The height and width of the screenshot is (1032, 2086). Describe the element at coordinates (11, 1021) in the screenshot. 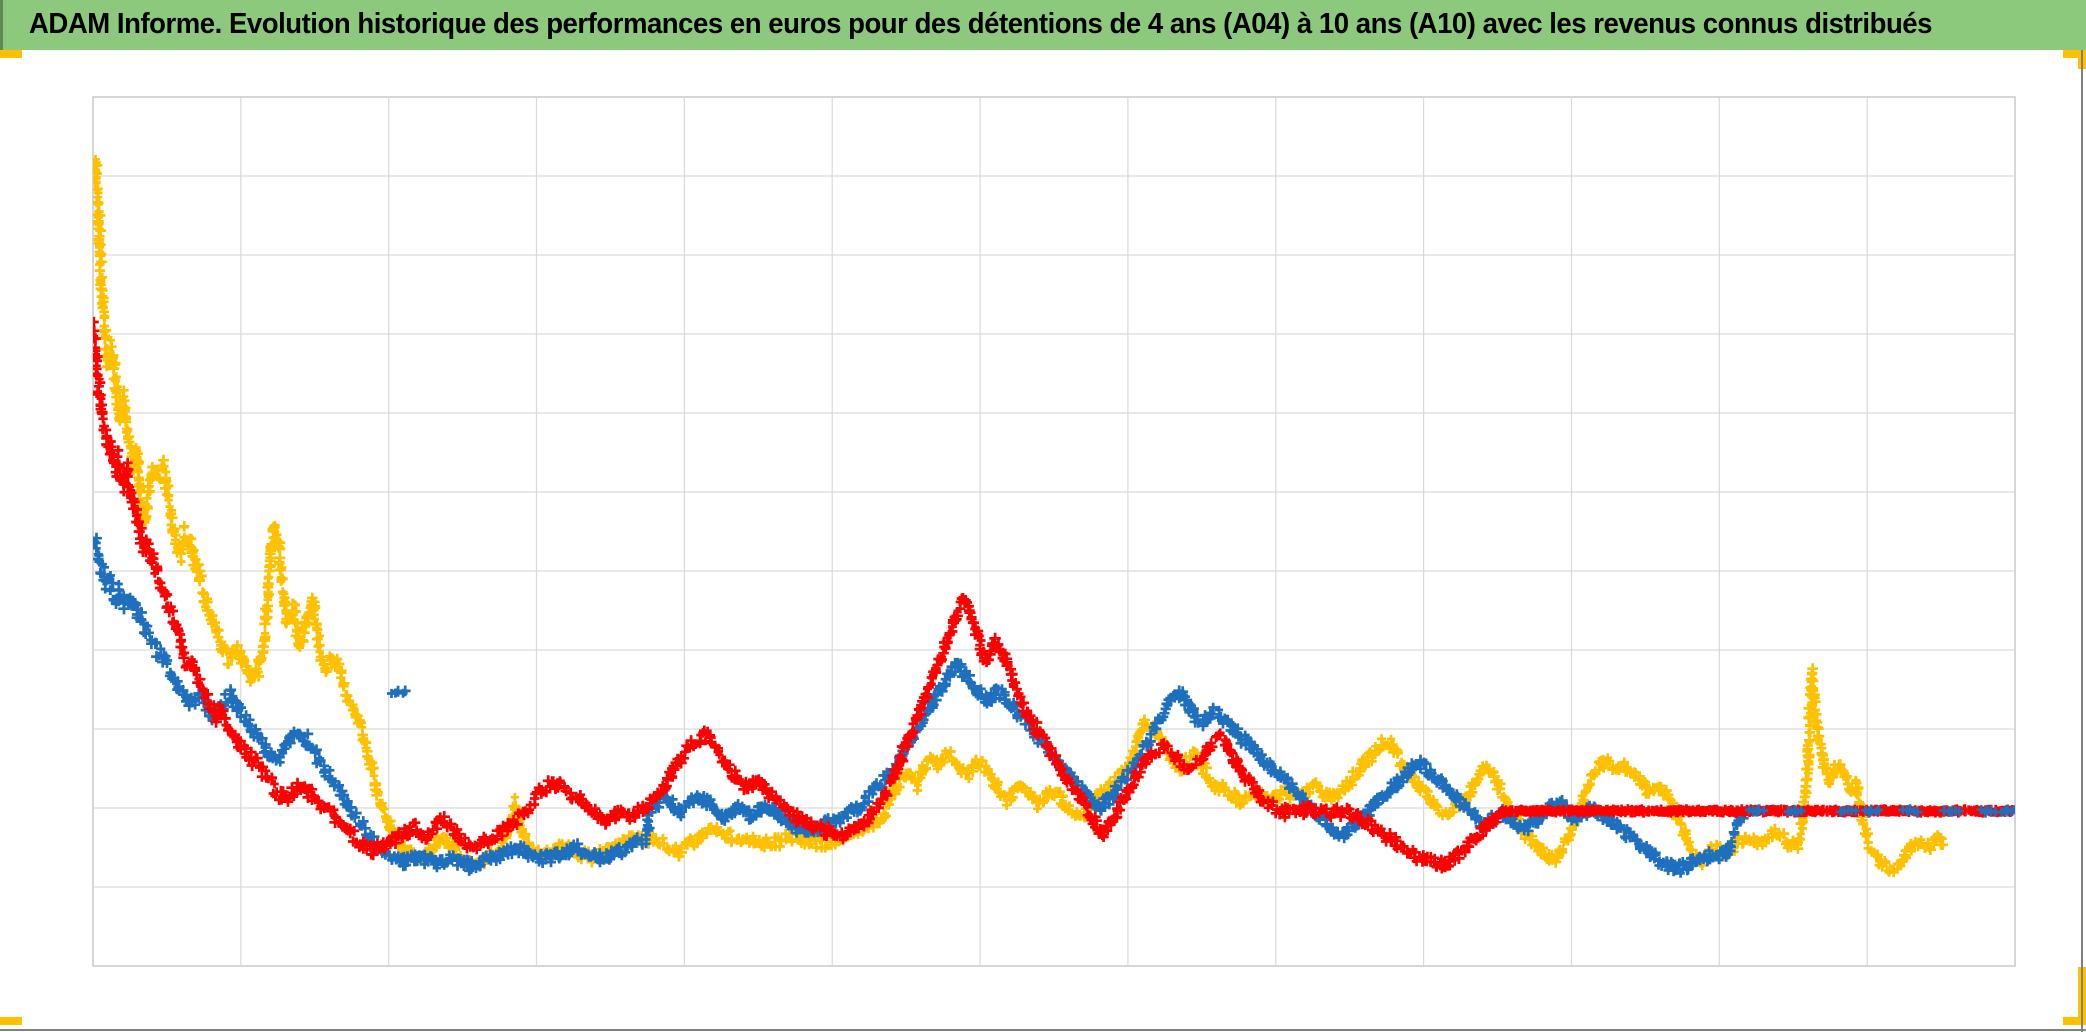

I see `selection-handle-bottom-left` at that location.